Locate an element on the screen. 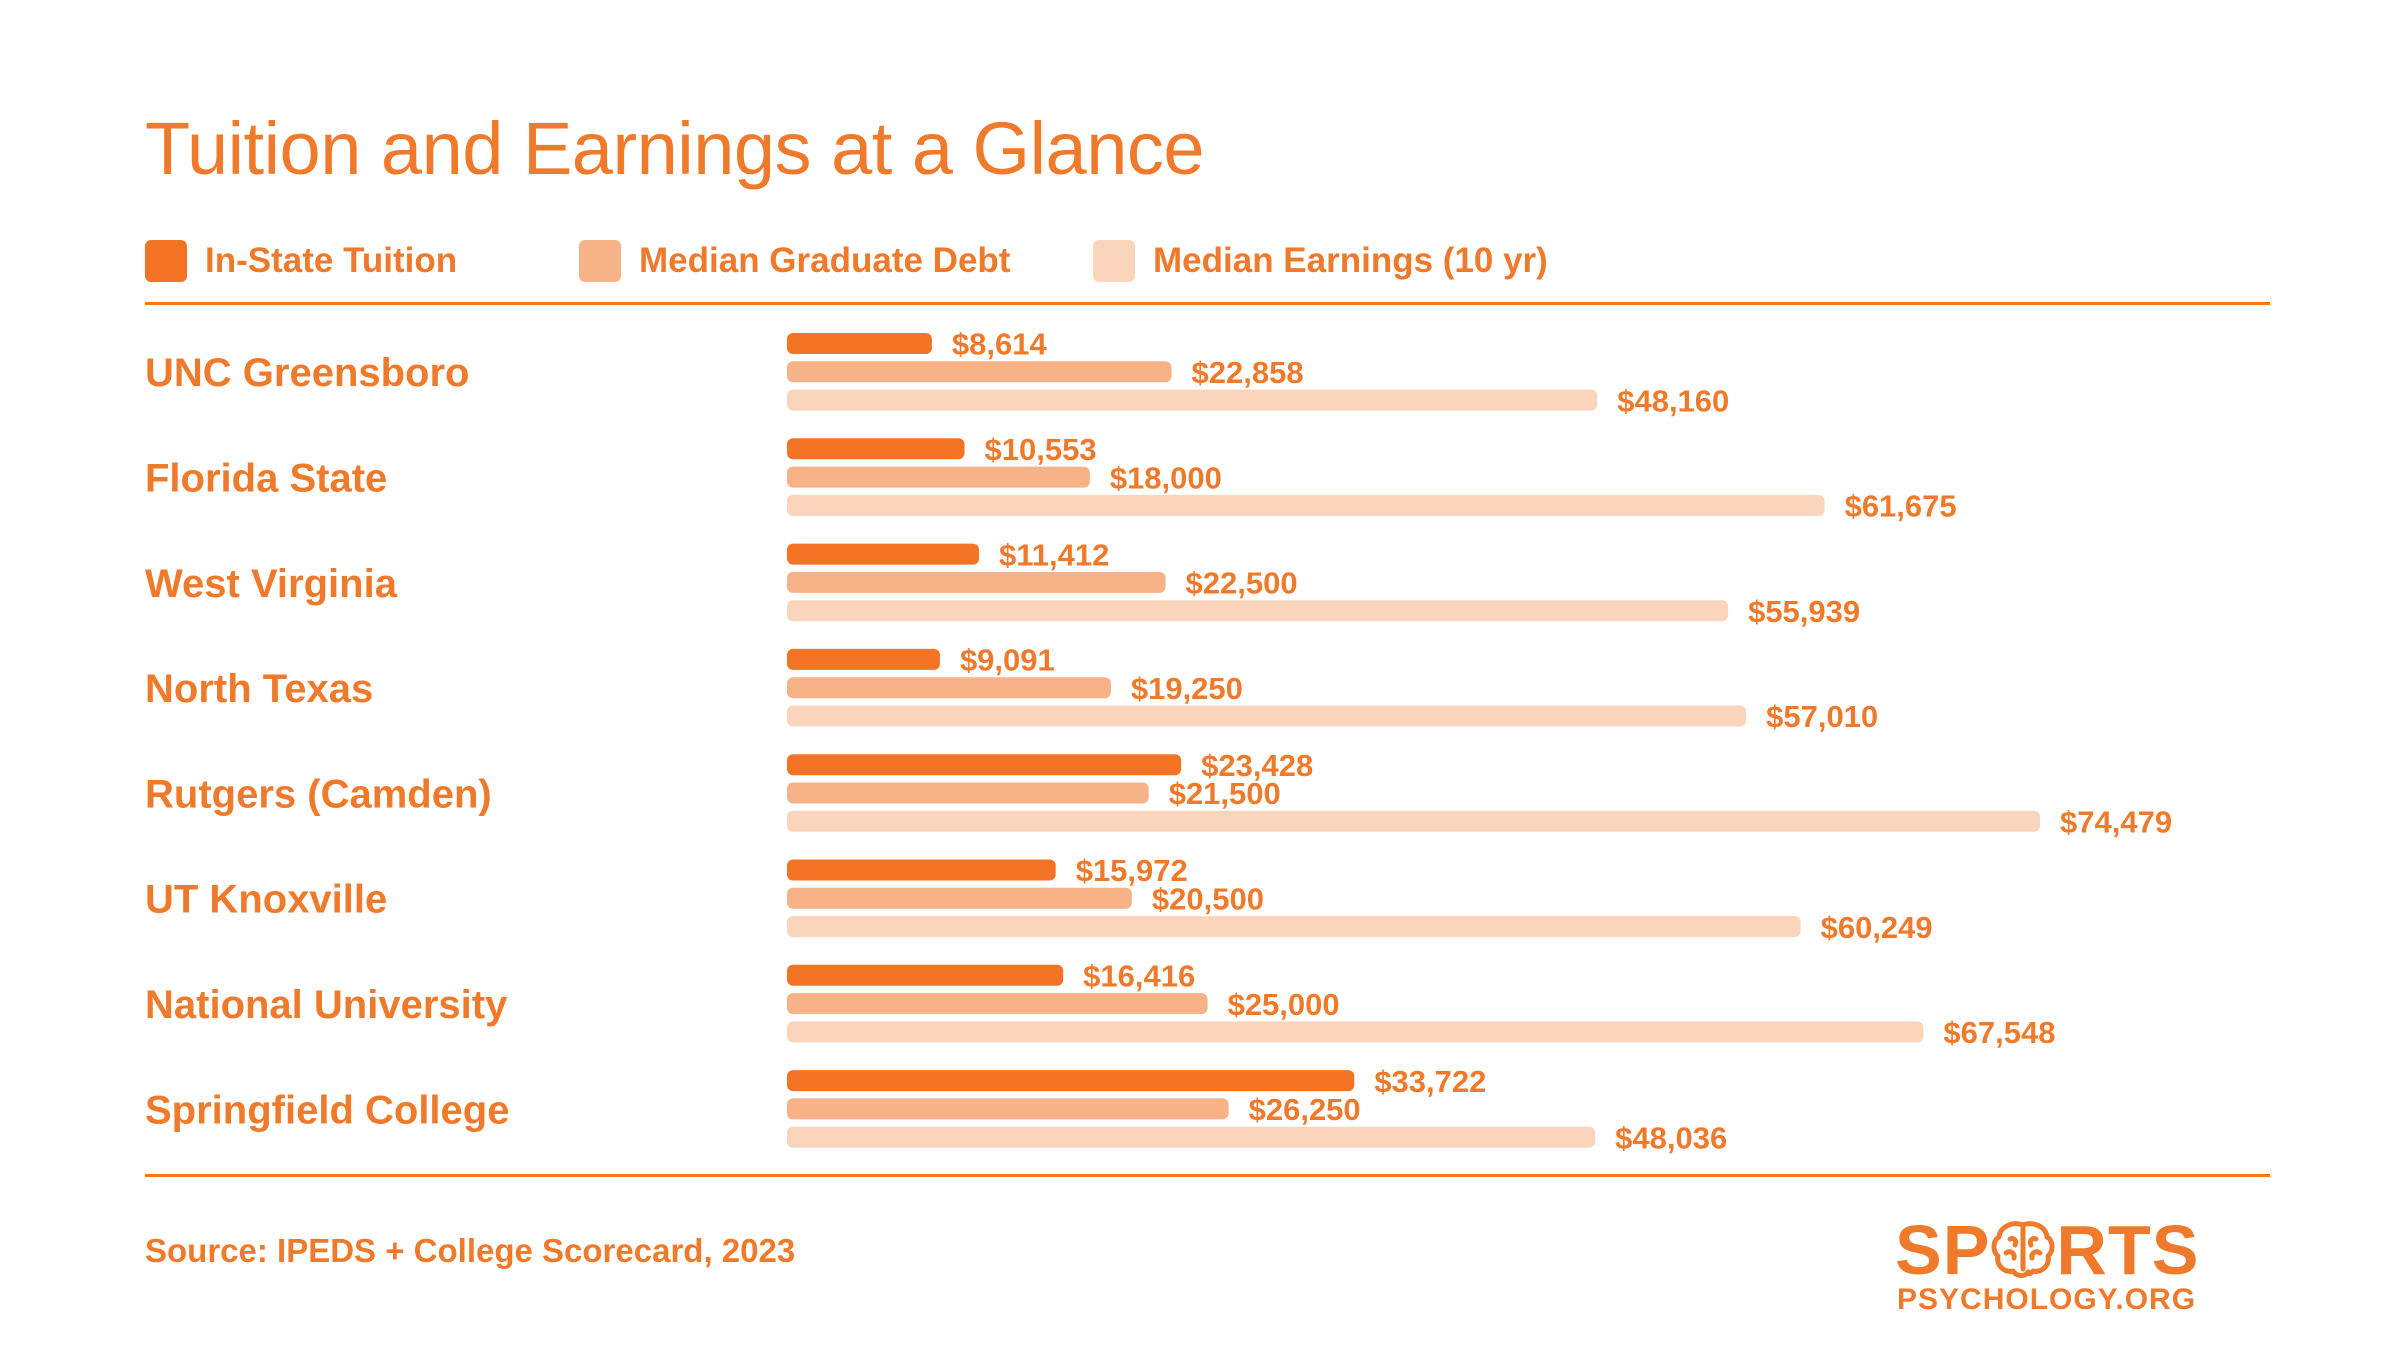  legend-swatch-median-earnings is located at coordinates (1114, 261).